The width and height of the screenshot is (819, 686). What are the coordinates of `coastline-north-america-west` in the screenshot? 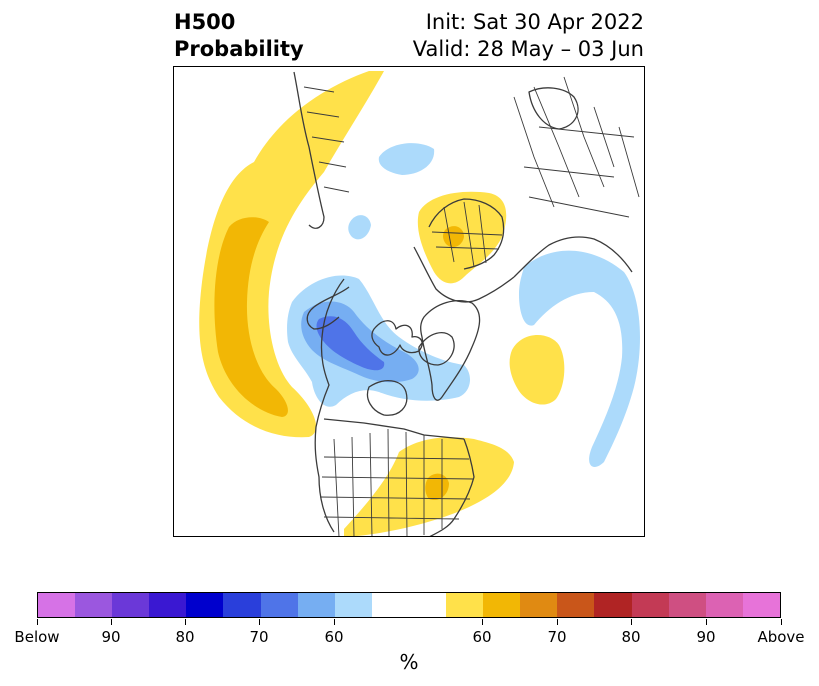 It's located at (329, 405).